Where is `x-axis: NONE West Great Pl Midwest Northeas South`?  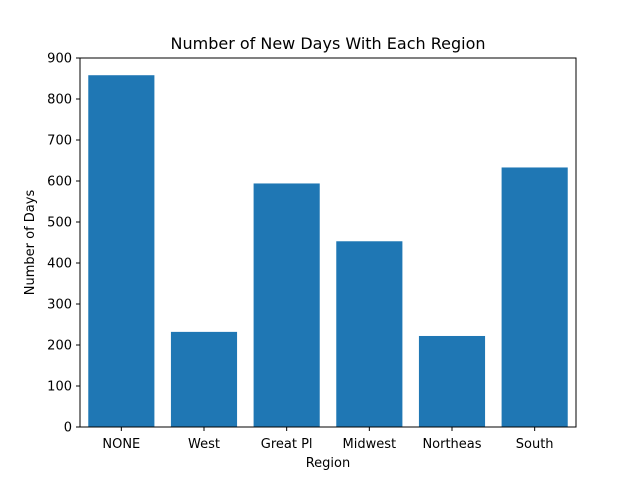 x-axis: NONE West Great Pl Midwest Northeas South is located at coordinates (328, 439).